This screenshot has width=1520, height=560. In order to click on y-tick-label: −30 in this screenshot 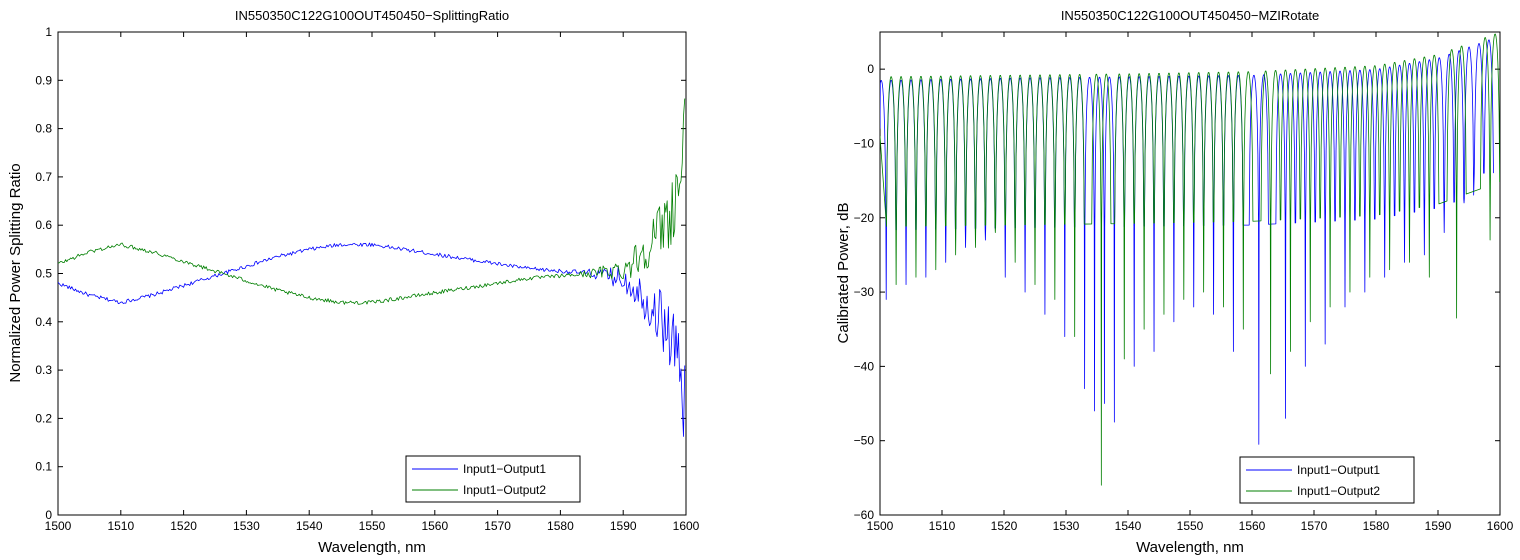, I will do `click(864, 292)`.